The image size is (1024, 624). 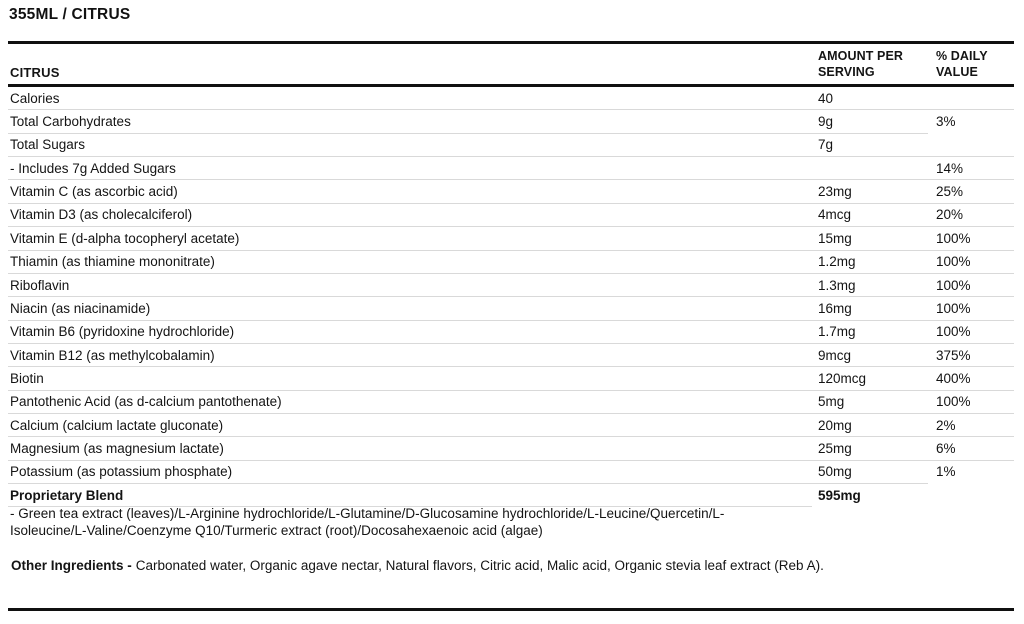 I want to click on daily-value: 375%, so click(x=953, y=355).